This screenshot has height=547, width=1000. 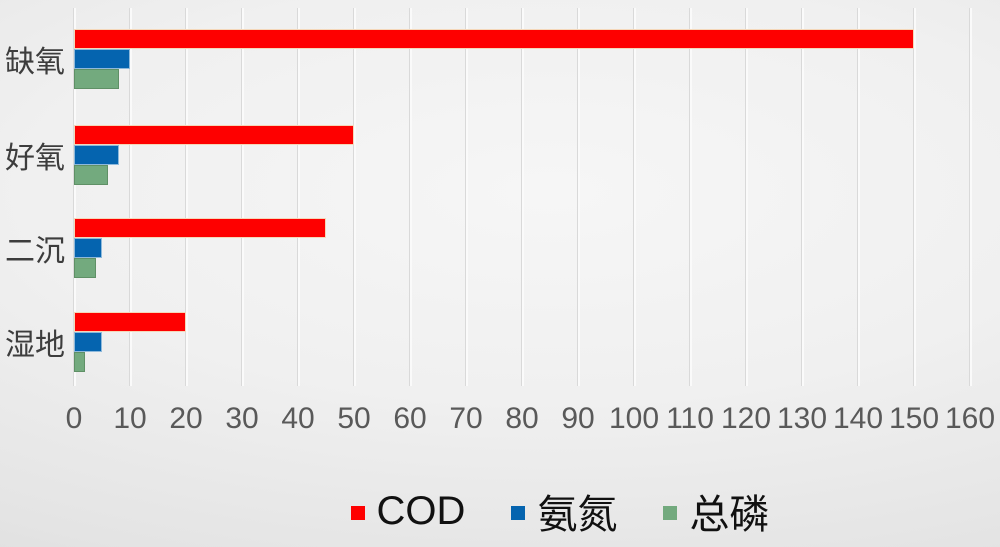 What do you see at coordinates (578, 418) in the screenshot?
I see `axis-tick-label: 90` at bounding box center [578, 418].